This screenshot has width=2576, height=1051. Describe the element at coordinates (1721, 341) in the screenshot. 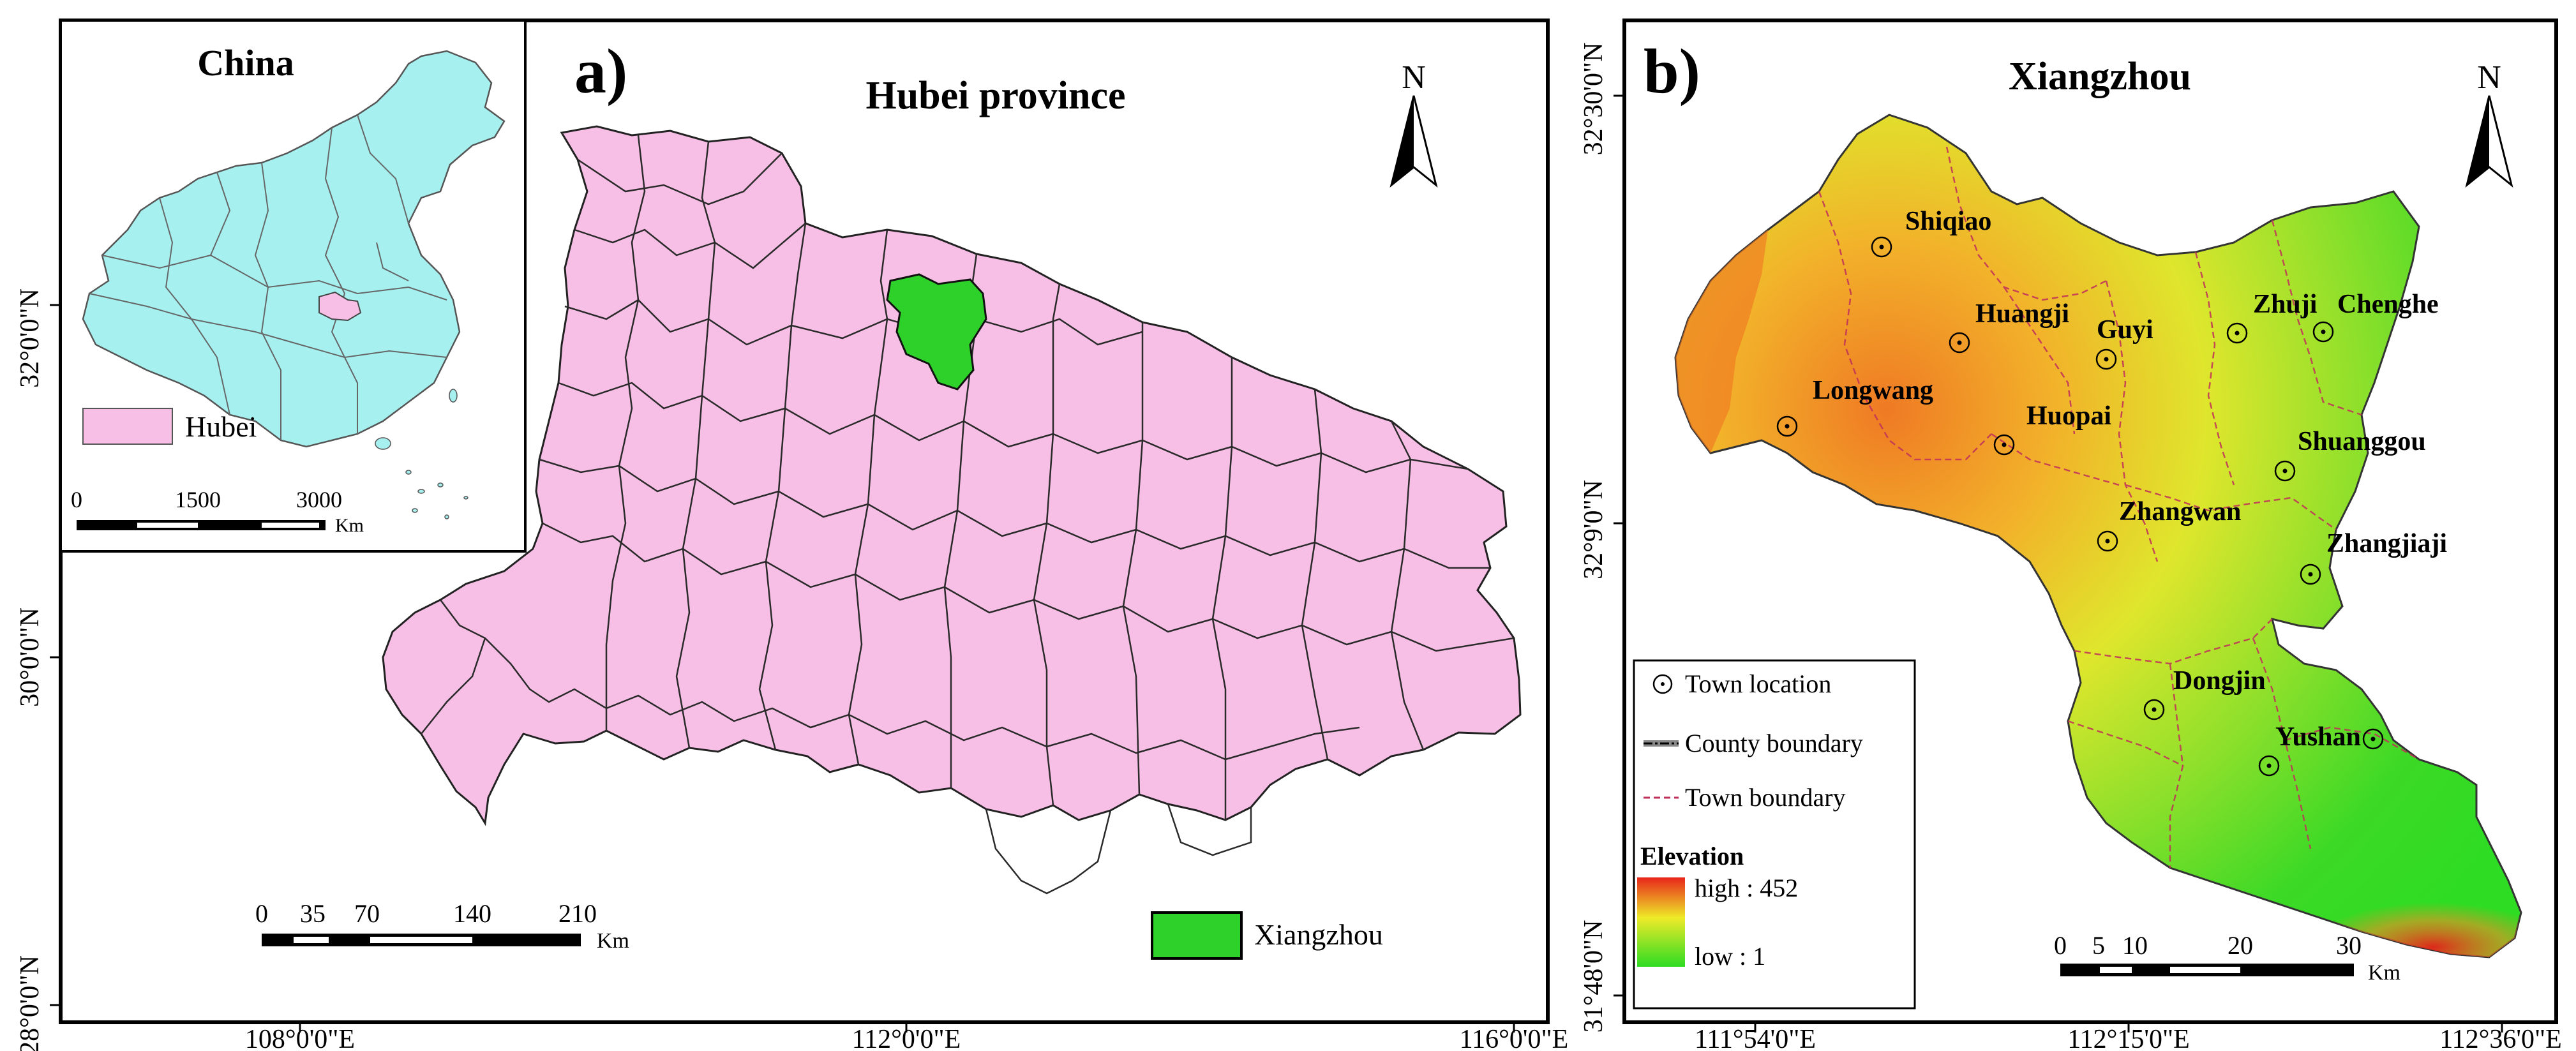

I see `xiangzhou-west-high` at that location.